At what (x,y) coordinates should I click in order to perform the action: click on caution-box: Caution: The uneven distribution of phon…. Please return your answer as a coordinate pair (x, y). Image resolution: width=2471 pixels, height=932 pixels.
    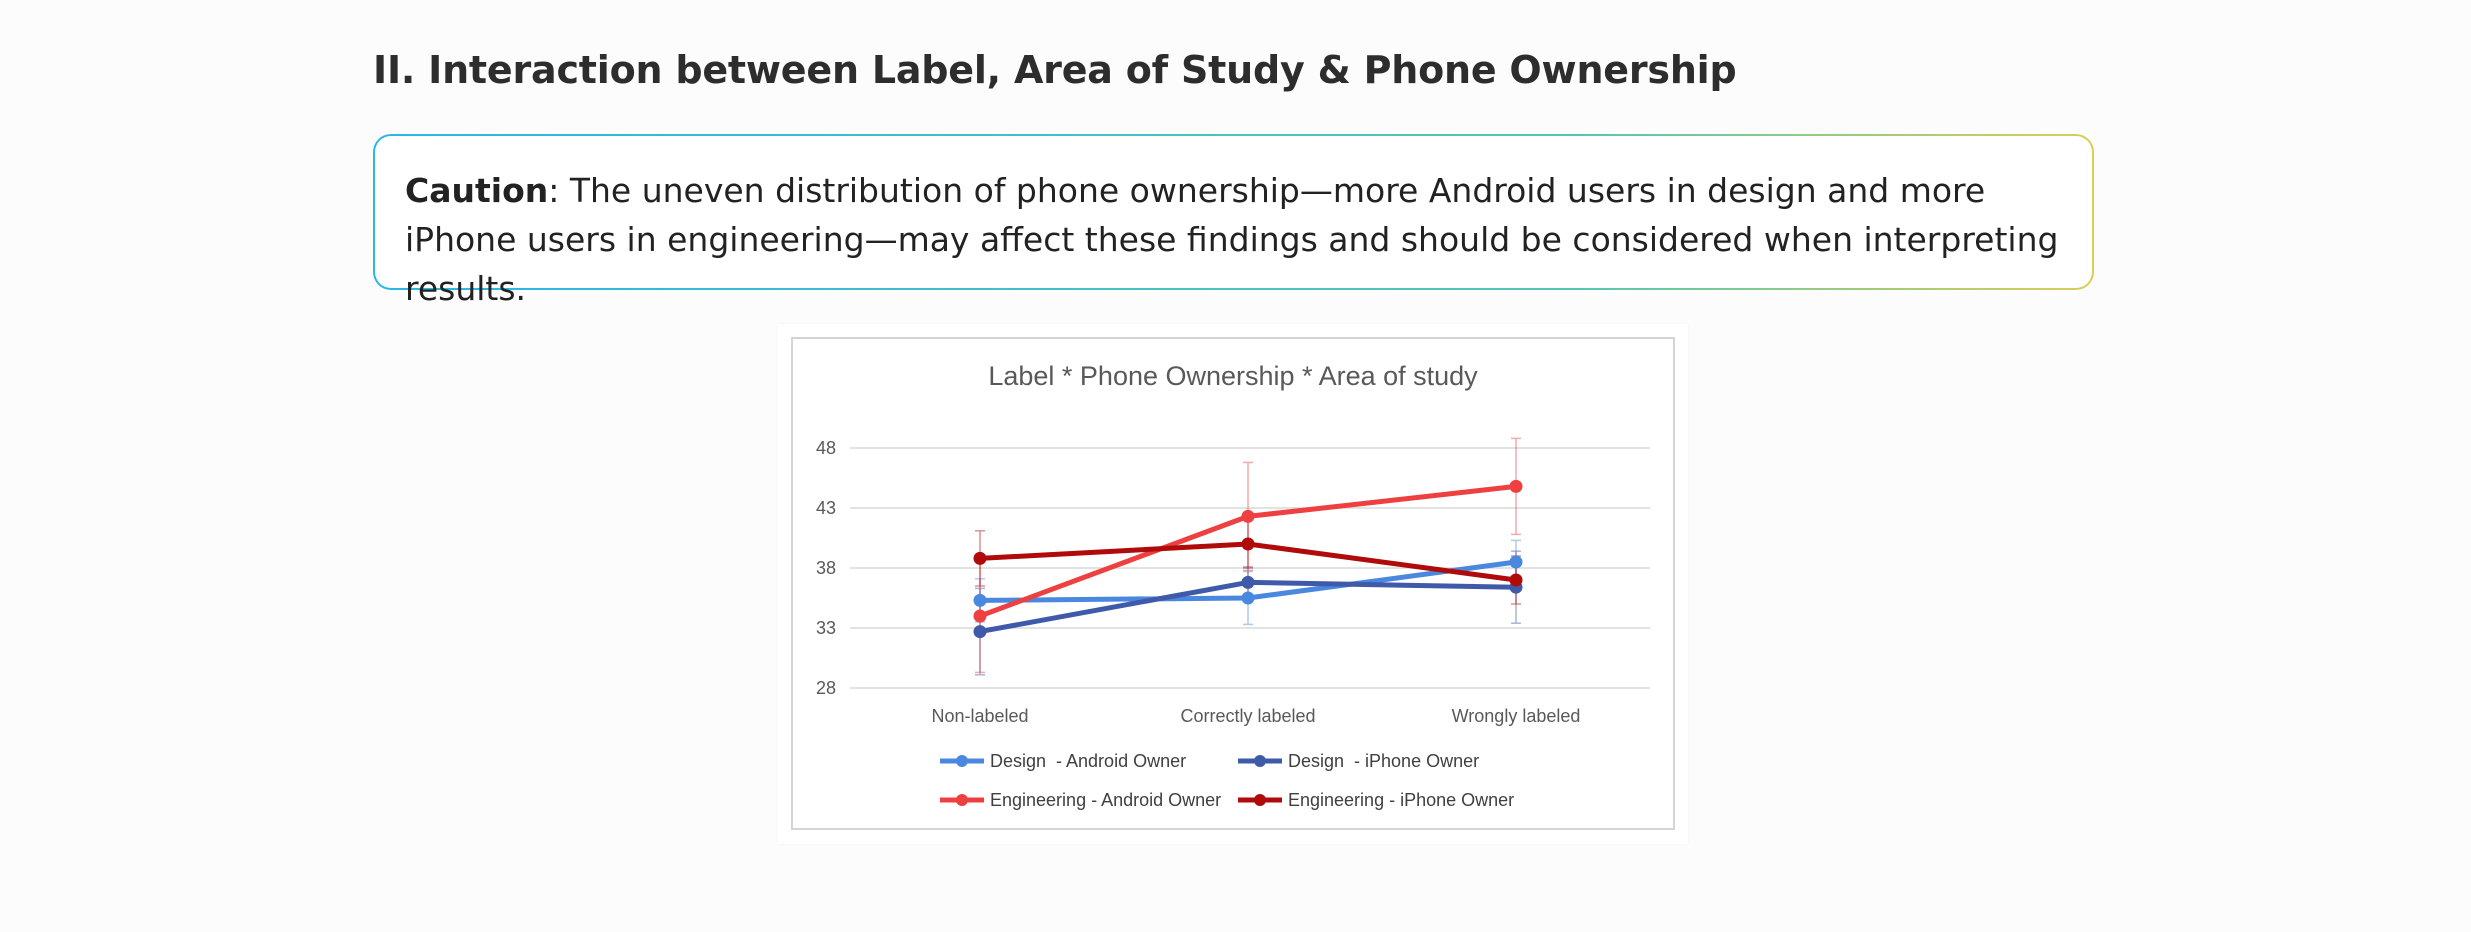
    Looking at the image, I should click on (1233, 222).